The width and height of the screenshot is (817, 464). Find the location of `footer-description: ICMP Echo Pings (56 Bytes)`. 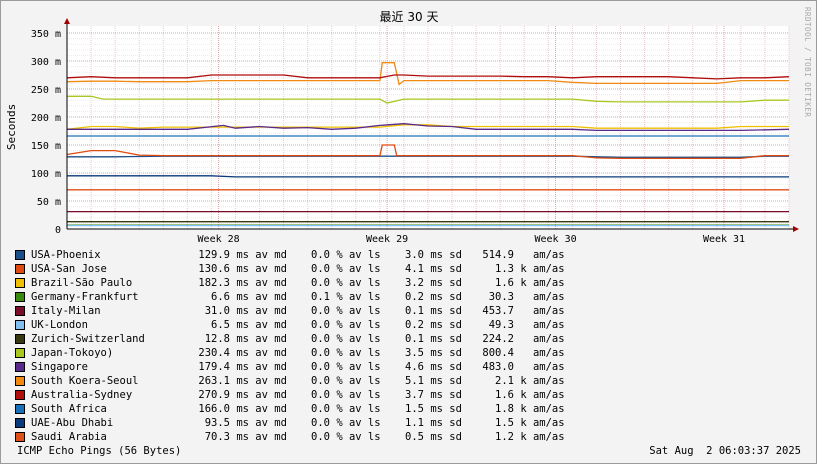

footer-description: ICMP Echo Pings (56 Bytes) is located at coordinates (99, 451).